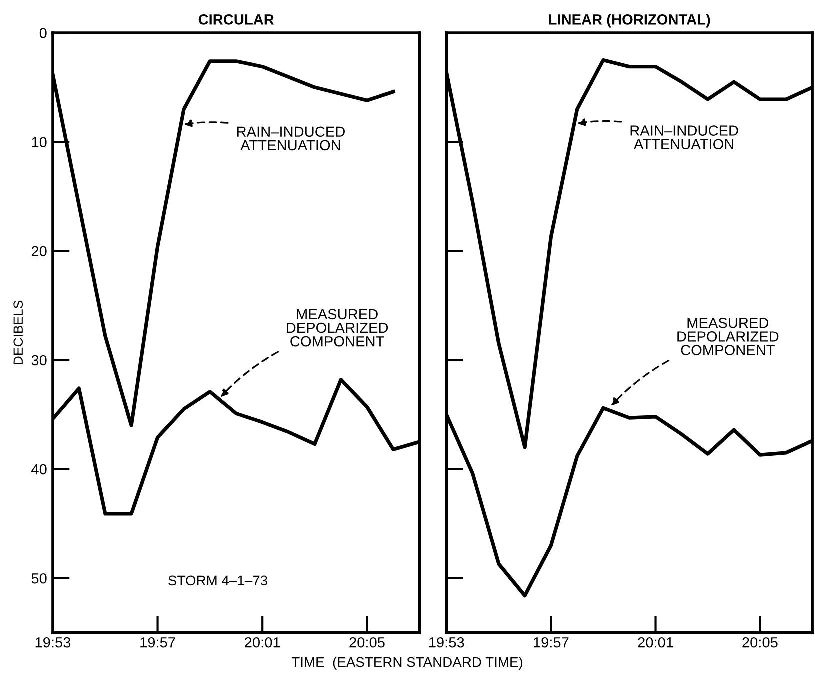  What do you see at coordinates (407, 663) in the screenshot?
I see `x-axis-title: TIME (EASTERN STANDARD TIME)` at bounding box center [407, 663].